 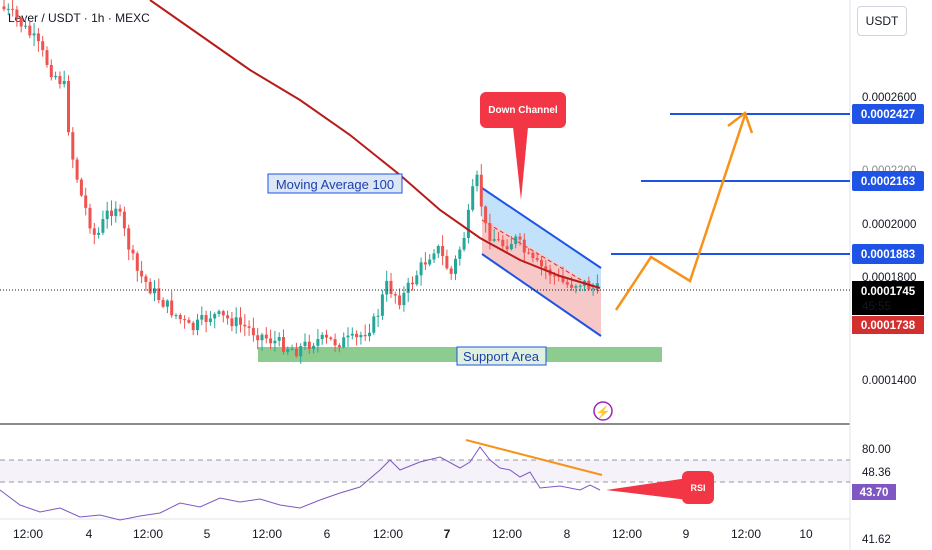 I want to click on price-level-value: 0.0001883, so click(x=888, y=255).